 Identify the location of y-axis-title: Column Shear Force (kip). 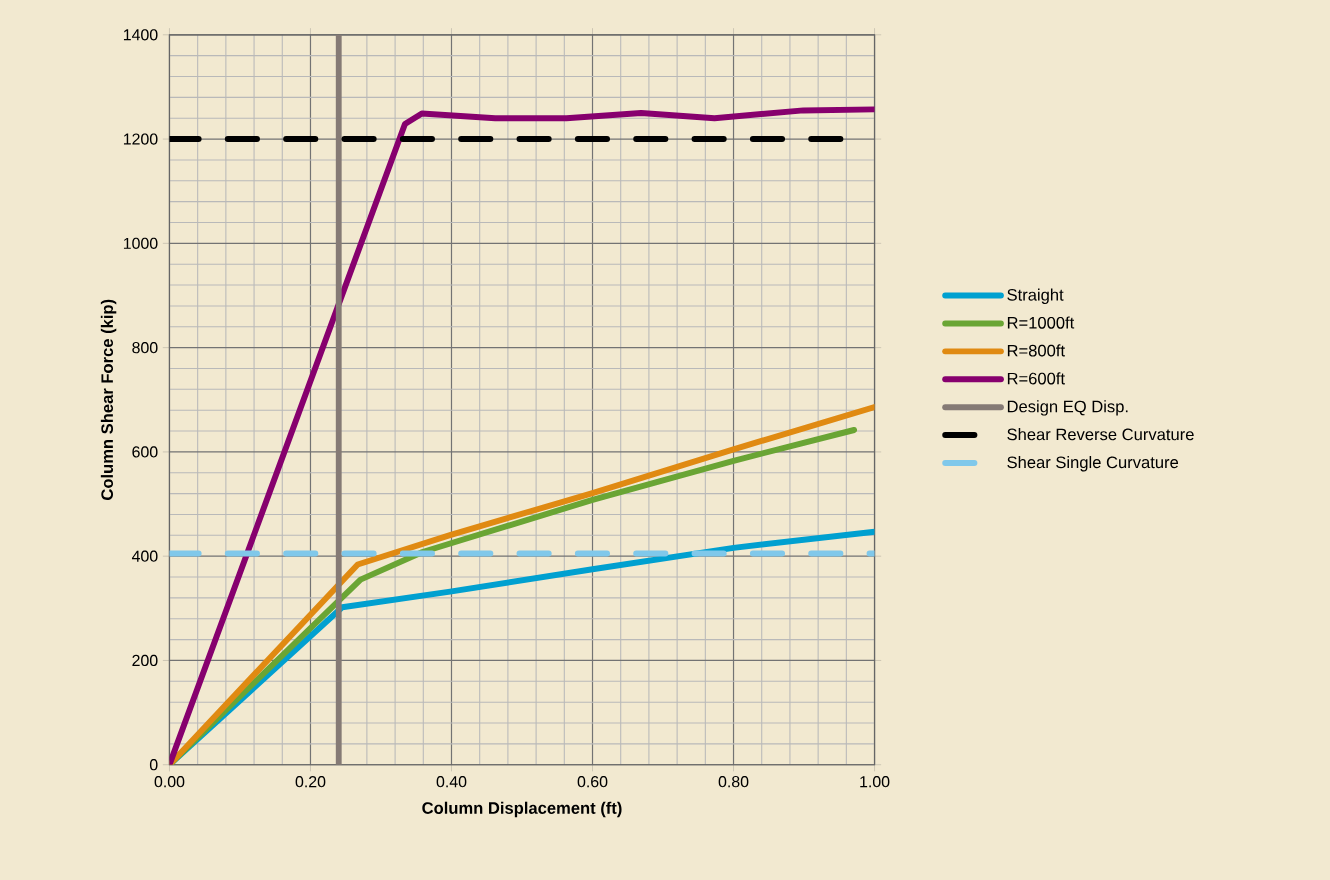
(108, 399).